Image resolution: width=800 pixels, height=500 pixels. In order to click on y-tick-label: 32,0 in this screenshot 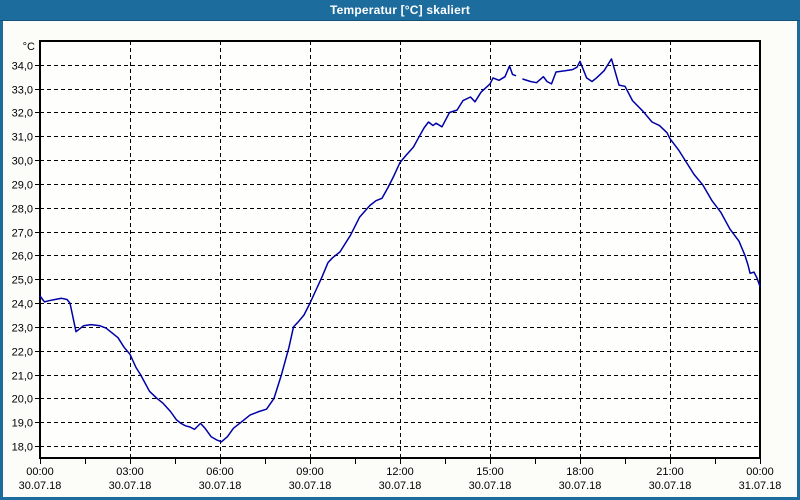, I will do `click(22, 114)`.